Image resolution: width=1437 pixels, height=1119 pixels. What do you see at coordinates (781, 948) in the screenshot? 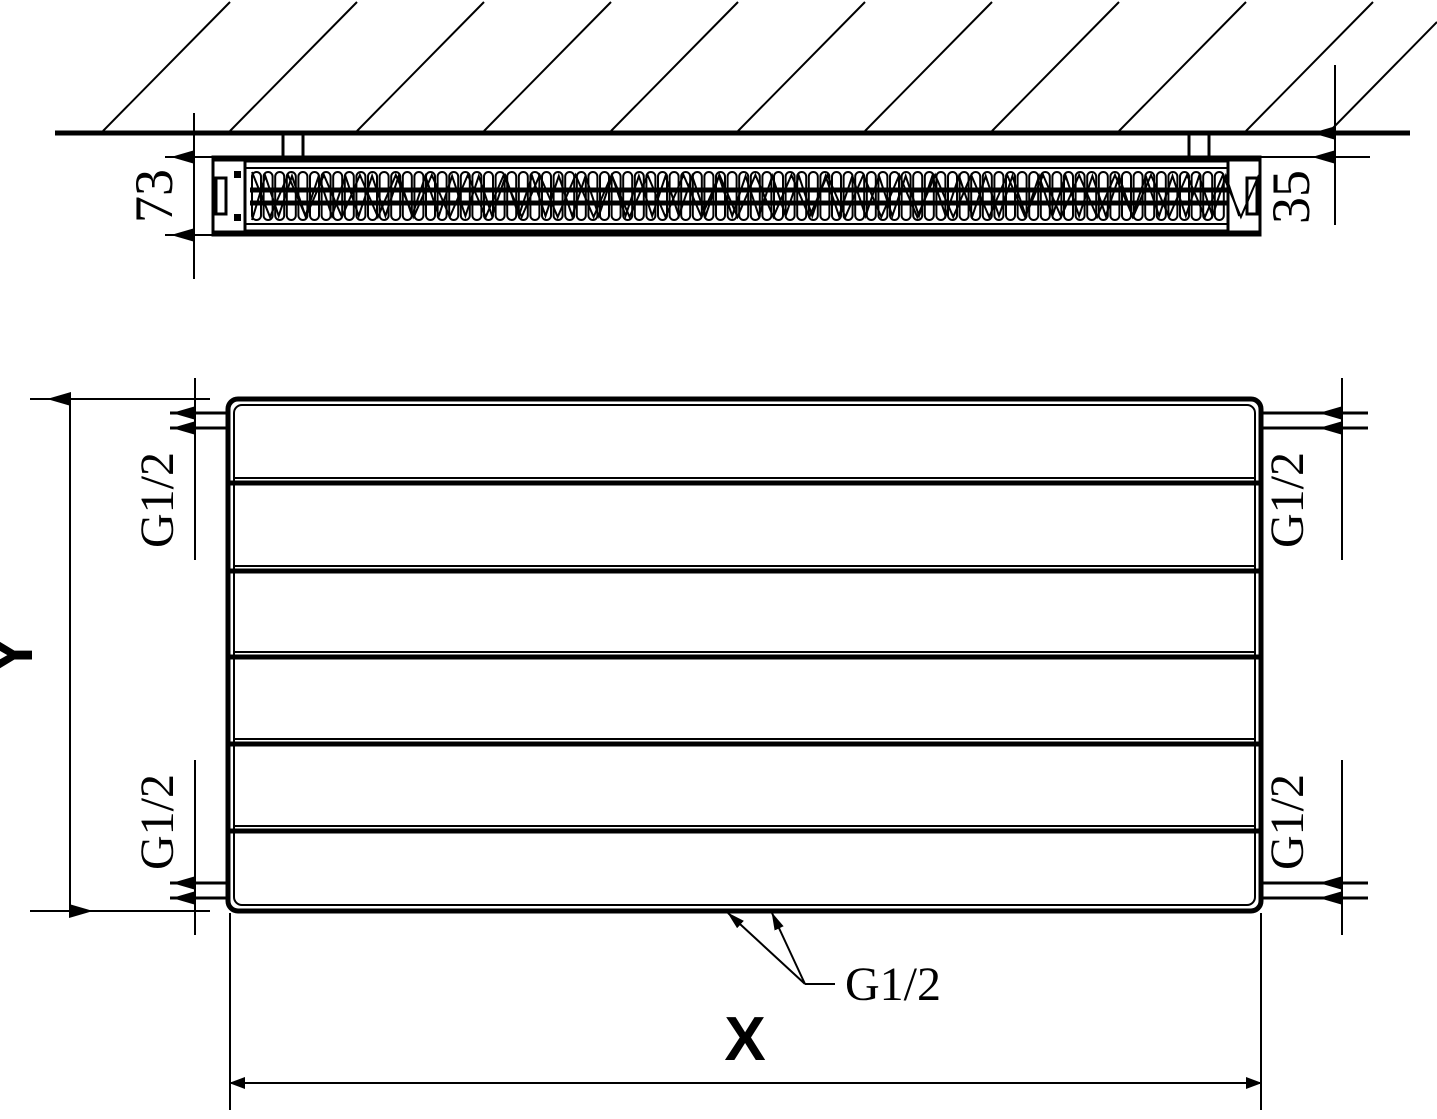
I see `leader-g12-bottom-center` at bounding box center [781, 948].